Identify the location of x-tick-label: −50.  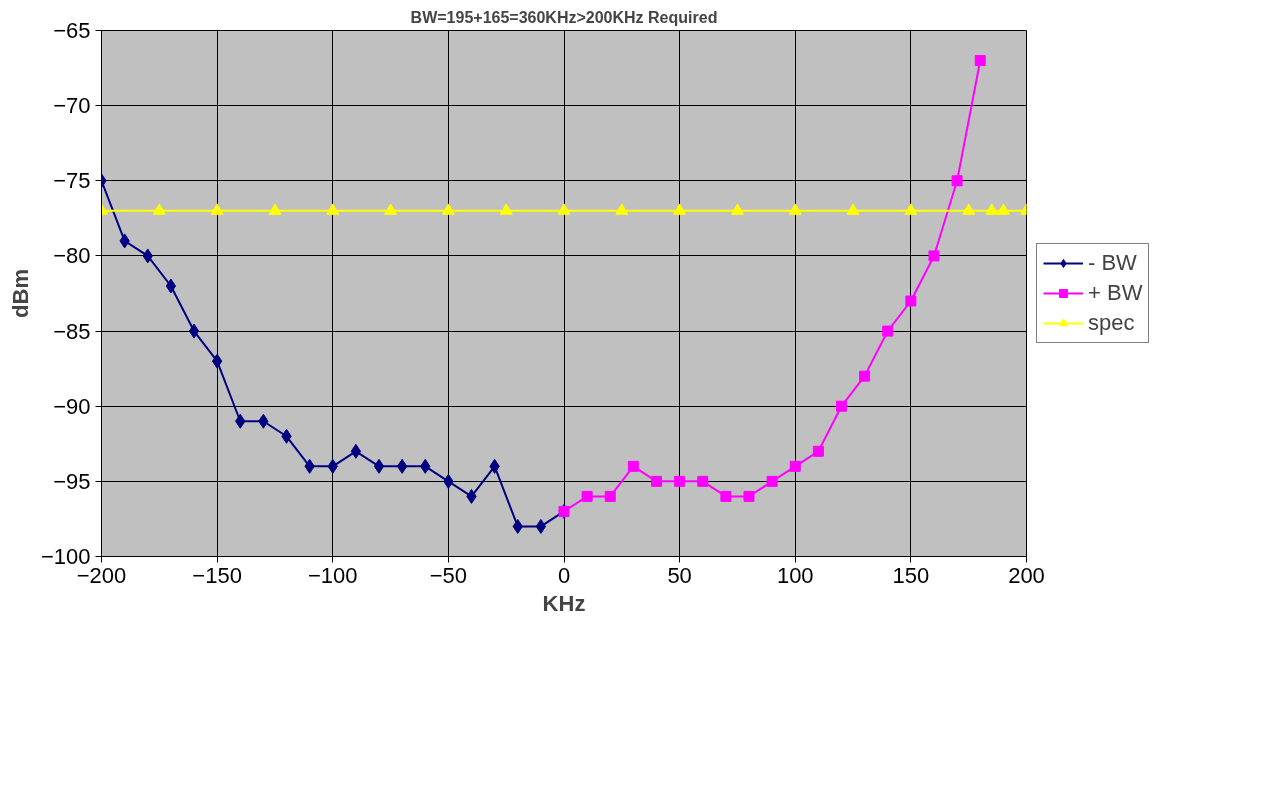
(448, 575).